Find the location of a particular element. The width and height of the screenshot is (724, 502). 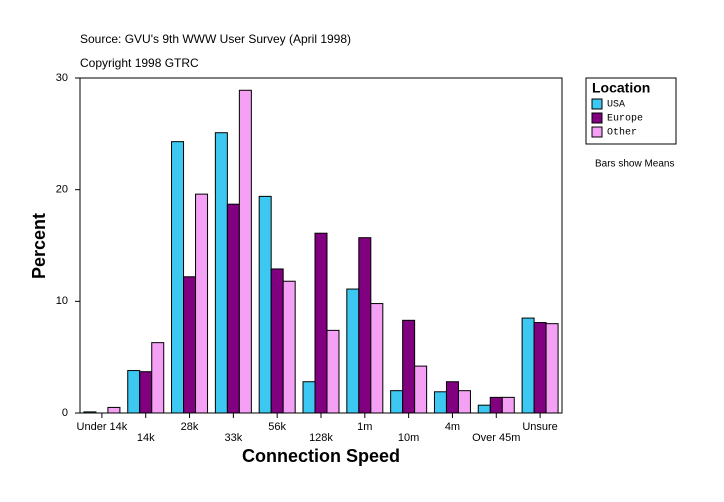

y-tick-label: 30 is located at coordinates (62, 78).